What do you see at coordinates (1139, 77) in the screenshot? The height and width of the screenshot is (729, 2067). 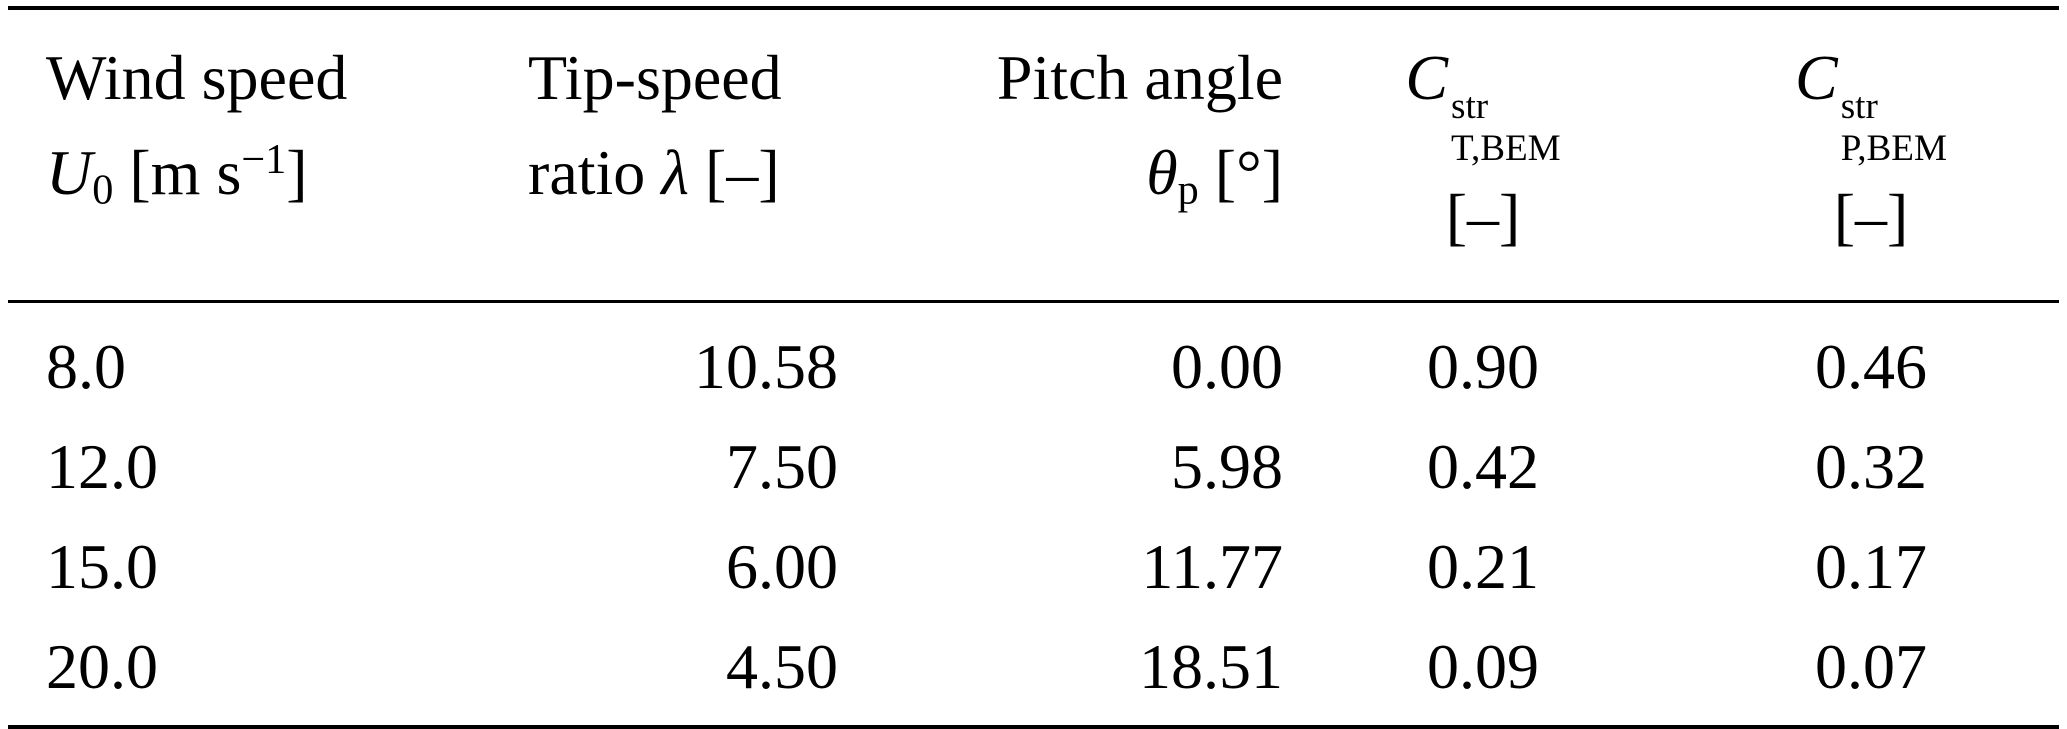 I see `pitch-angle-header-title: Pitch angle` at bounding box center [1139, 77].